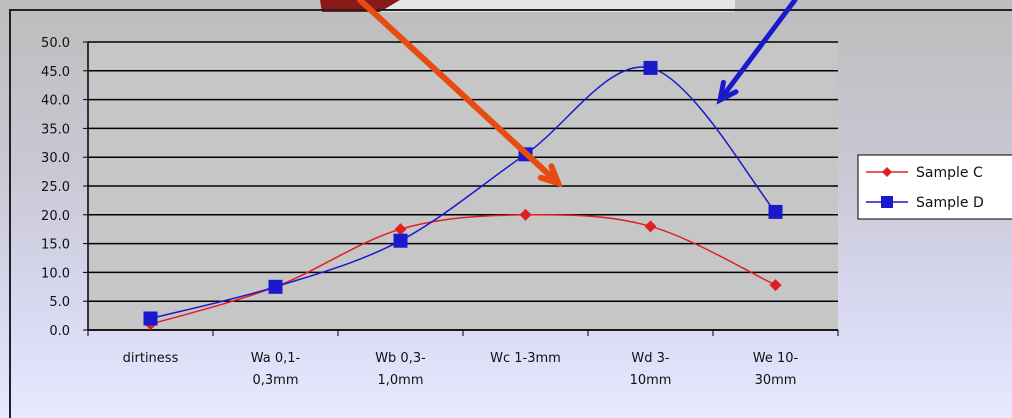 The height and width of the screenshot is (418, 1012). I want to click on legend-box, so click(934, 187).